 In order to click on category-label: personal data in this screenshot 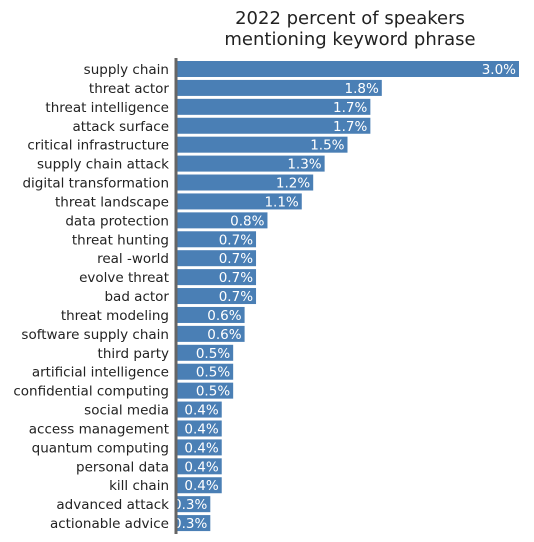, I will do `click(122, 467)`.